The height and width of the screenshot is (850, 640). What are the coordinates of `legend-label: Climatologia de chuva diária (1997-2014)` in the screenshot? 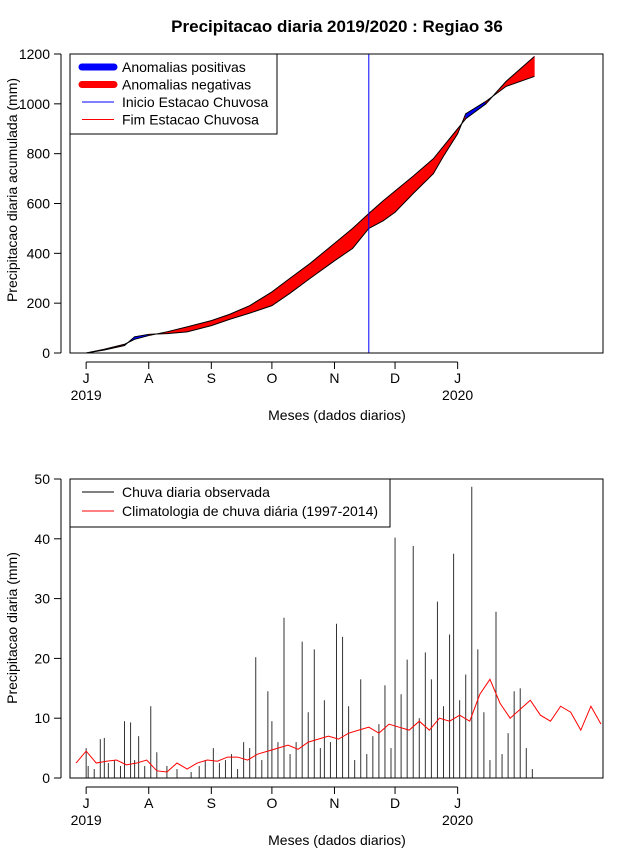 It's located at (250, 511).